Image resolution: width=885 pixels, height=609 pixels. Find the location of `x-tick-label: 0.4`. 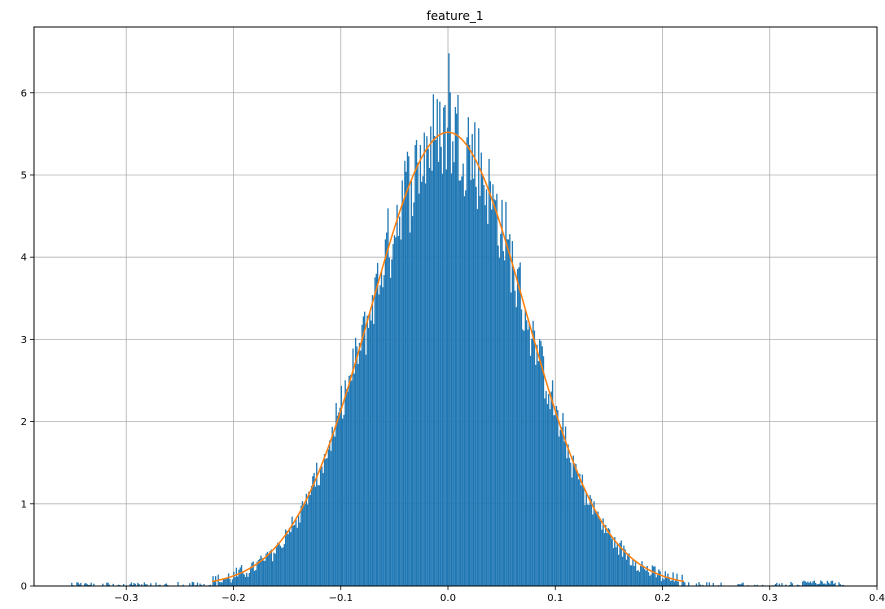

x-tick-label: 0.4 is located at coordinates (877, 598).